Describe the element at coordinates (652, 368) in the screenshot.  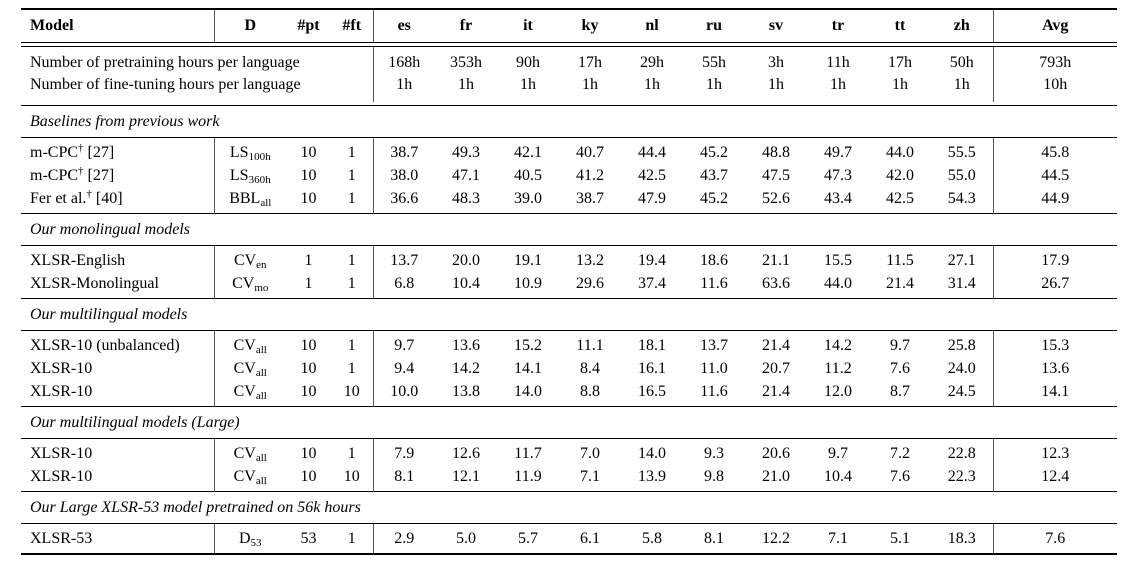
I see `value-cell: 16.1` at that location.